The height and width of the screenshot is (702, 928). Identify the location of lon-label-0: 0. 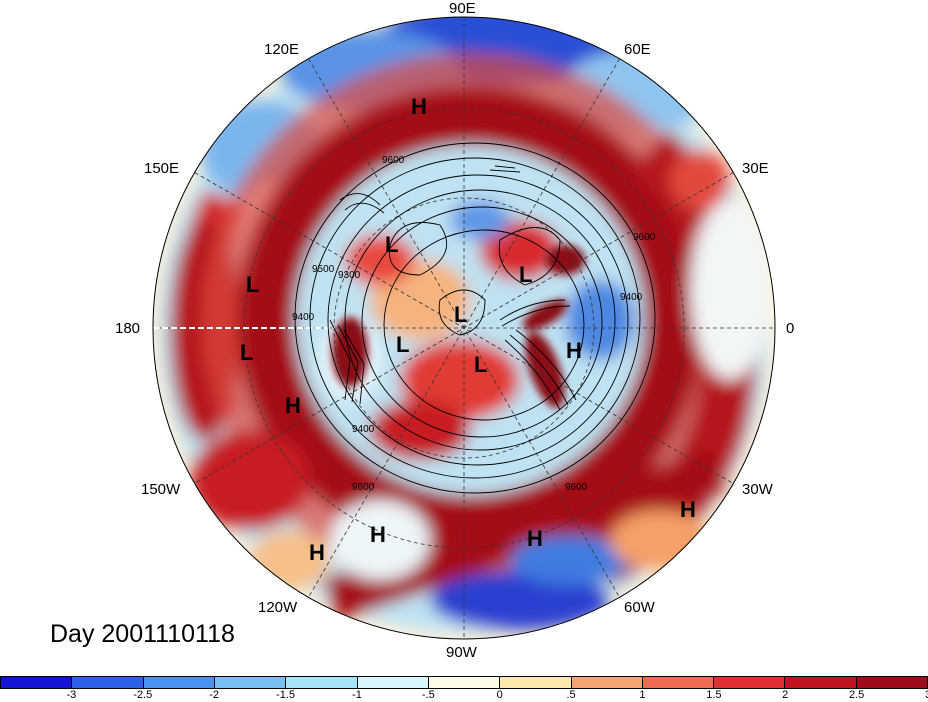
(790, 328).